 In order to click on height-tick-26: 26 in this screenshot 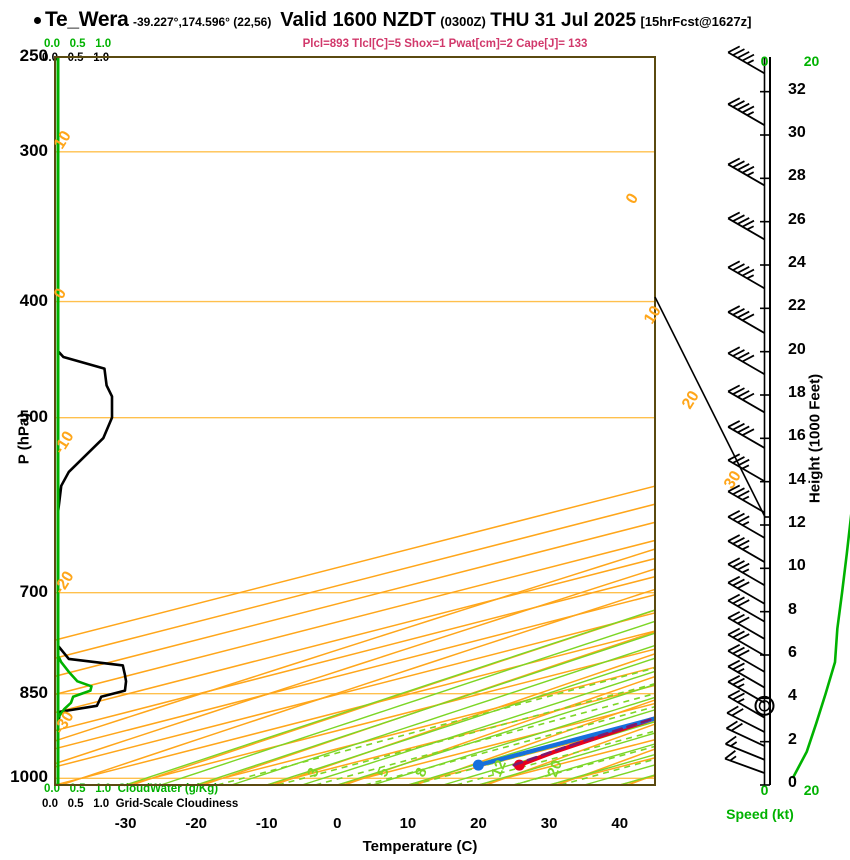, I will do `click(797, 219)`.